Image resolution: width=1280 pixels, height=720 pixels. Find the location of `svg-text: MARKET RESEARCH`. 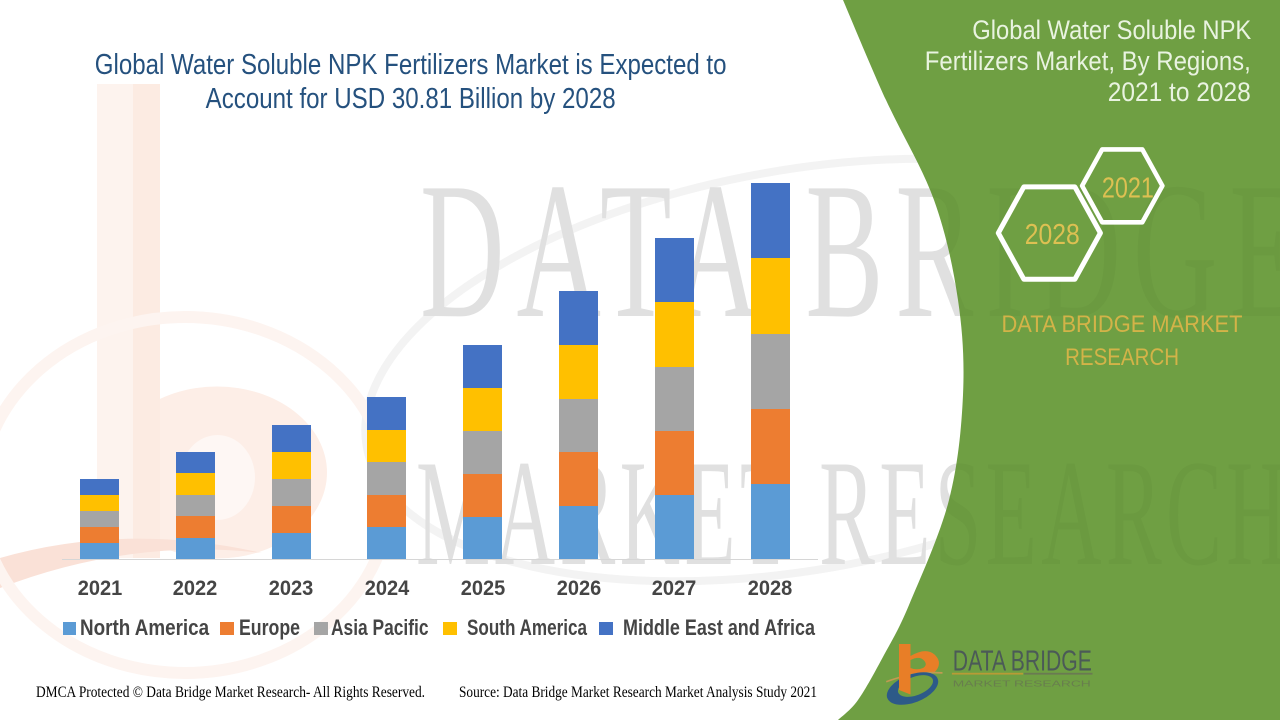

svg-text: MARKET RESEARCH is located at coordinates (1022, 683).